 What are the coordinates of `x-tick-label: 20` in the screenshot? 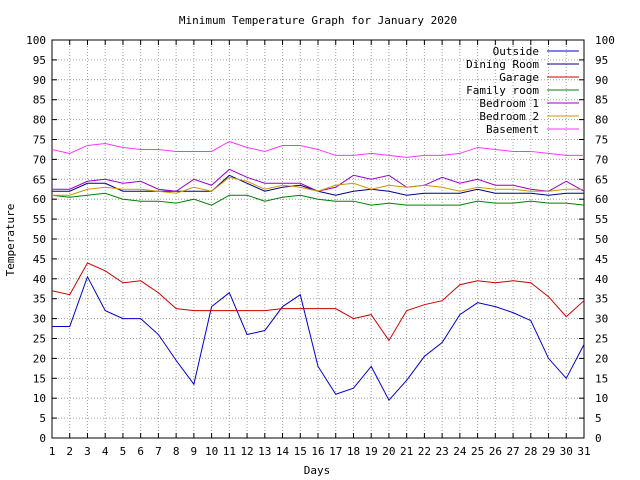 It's located at (388, 451).